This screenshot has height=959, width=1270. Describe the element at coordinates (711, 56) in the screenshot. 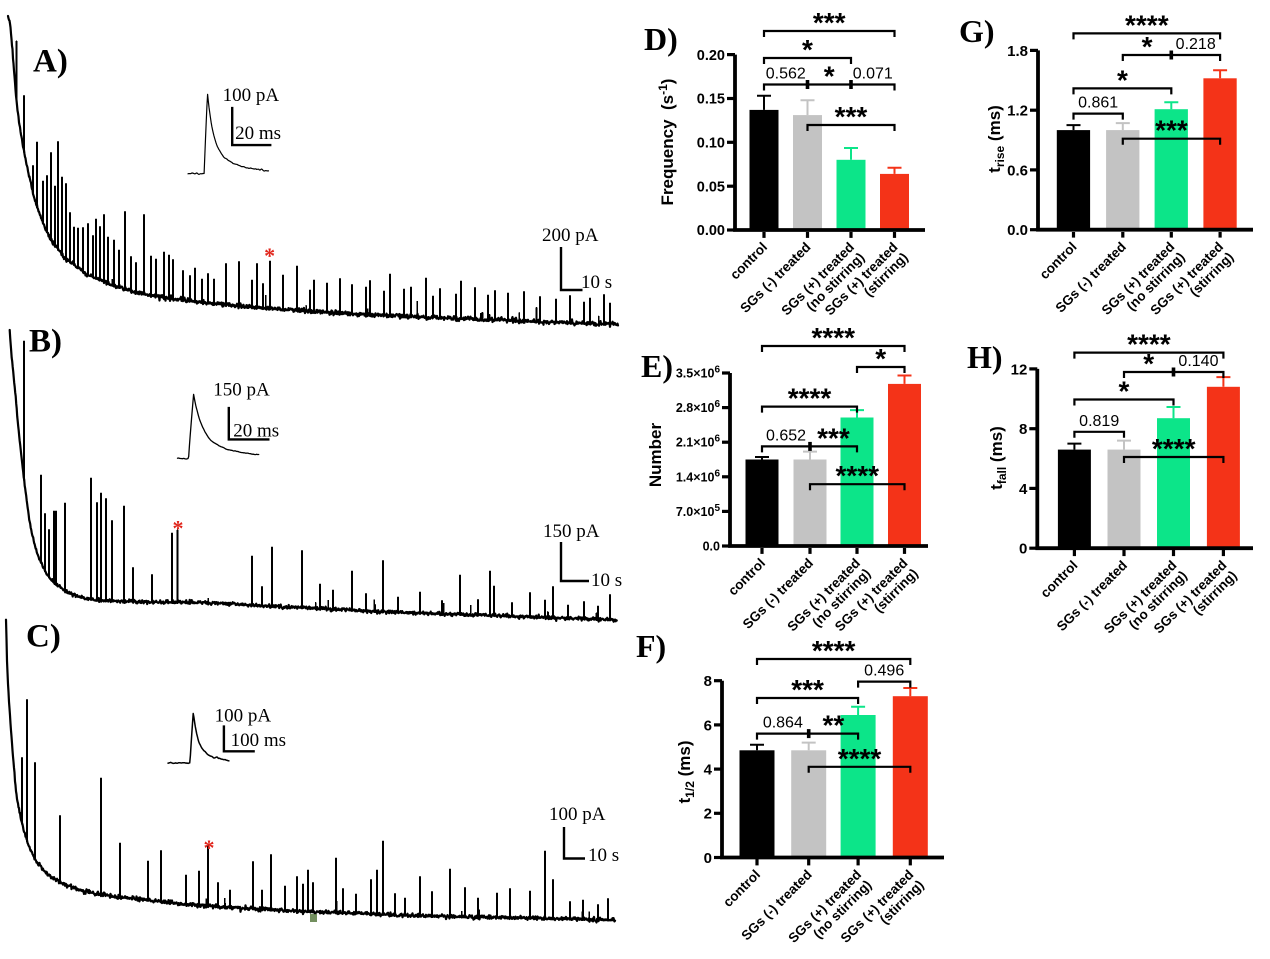

I see `svg-text: 0.20` at that location.